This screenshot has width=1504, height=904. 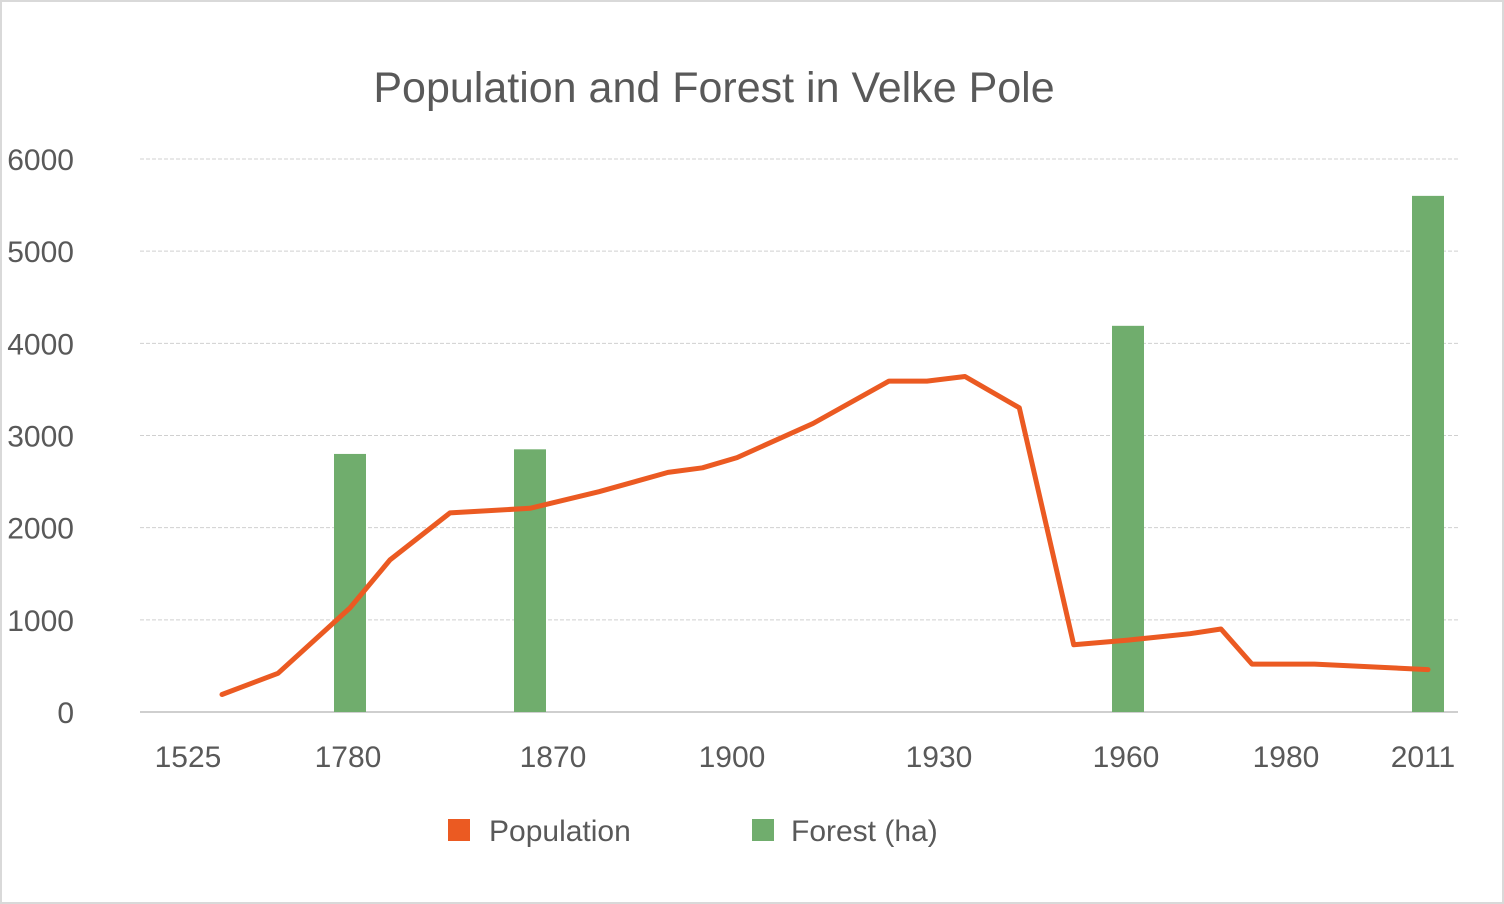 What do you see at coordinates (348, 757) in the screenshot?
I see `x-tick-label: 1780` at bounding box center [348, 757].